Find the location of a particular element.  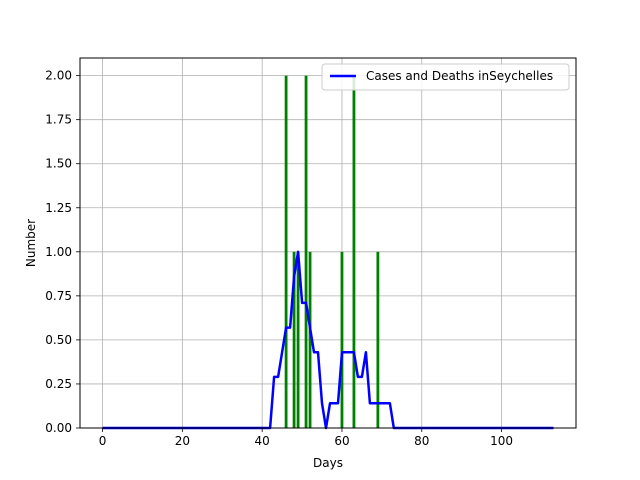

x-tick-label: 100 is located at coordinates (501, 441).